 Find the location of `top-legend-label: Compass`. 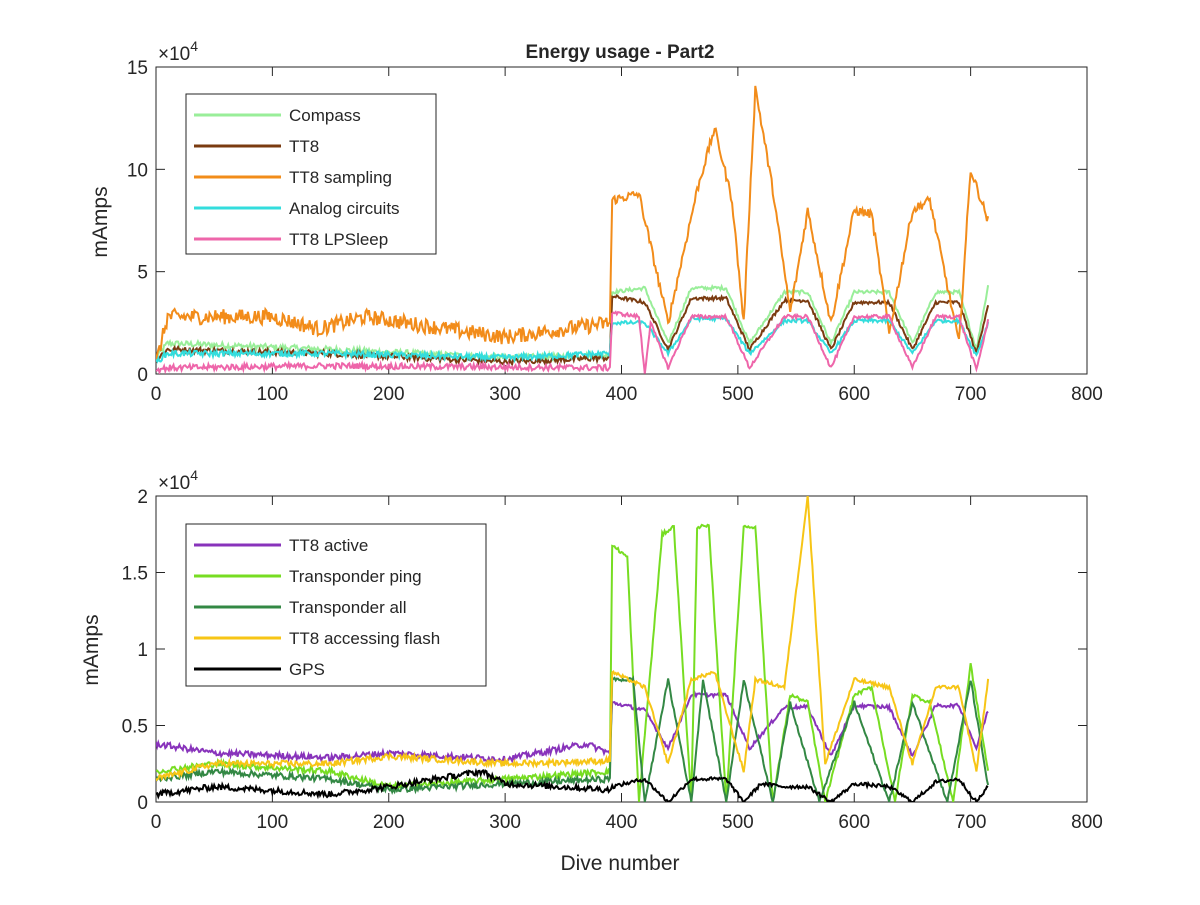

top-legend-label: Compass is located at coordinates (325, 115).